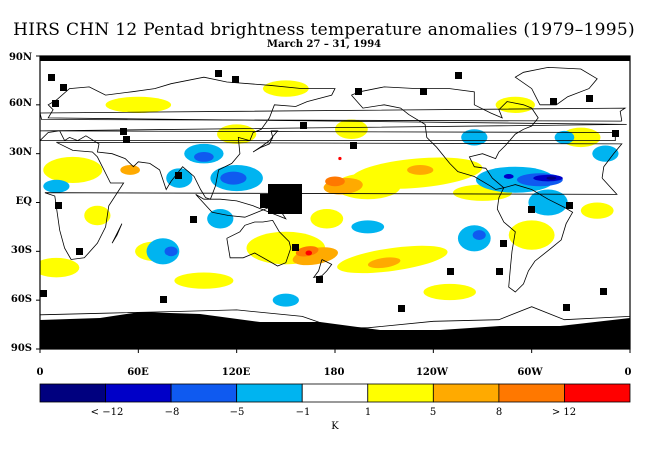 Image resolution: width=648 pixels, height=468 pixels. Describe the element at coordinates (335, 317) in the screenshot. I see `antarctica-coast` at that location.